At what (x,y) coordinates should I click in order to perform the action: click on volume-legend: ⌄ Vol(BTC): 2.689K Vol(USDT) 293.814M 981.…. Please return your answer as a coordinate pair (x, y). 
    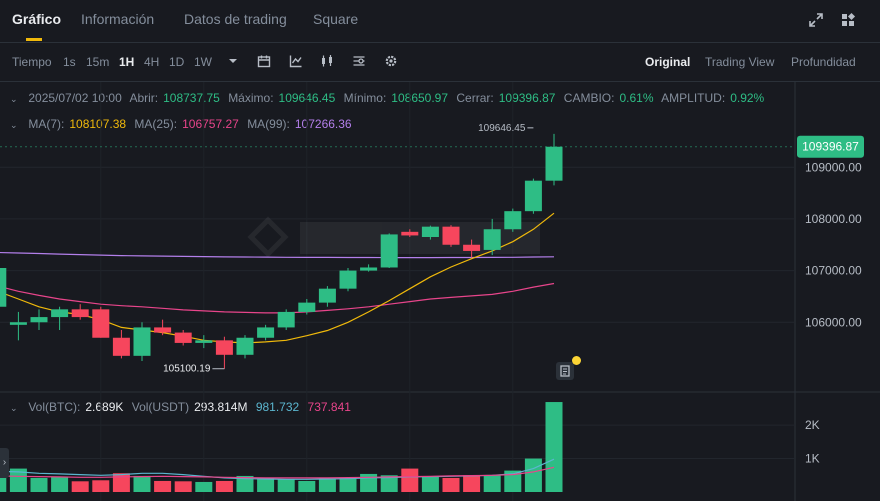
    Looking at the image, I should click on (183, 407).